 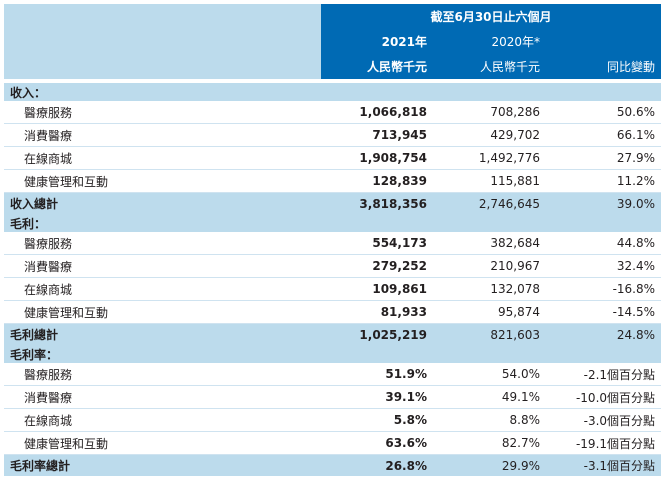 What do you see at coordinates (377, 66) in the screenshot?
I see `unit-2021-header: 人民幣千元` at bounding box center [377, 66].